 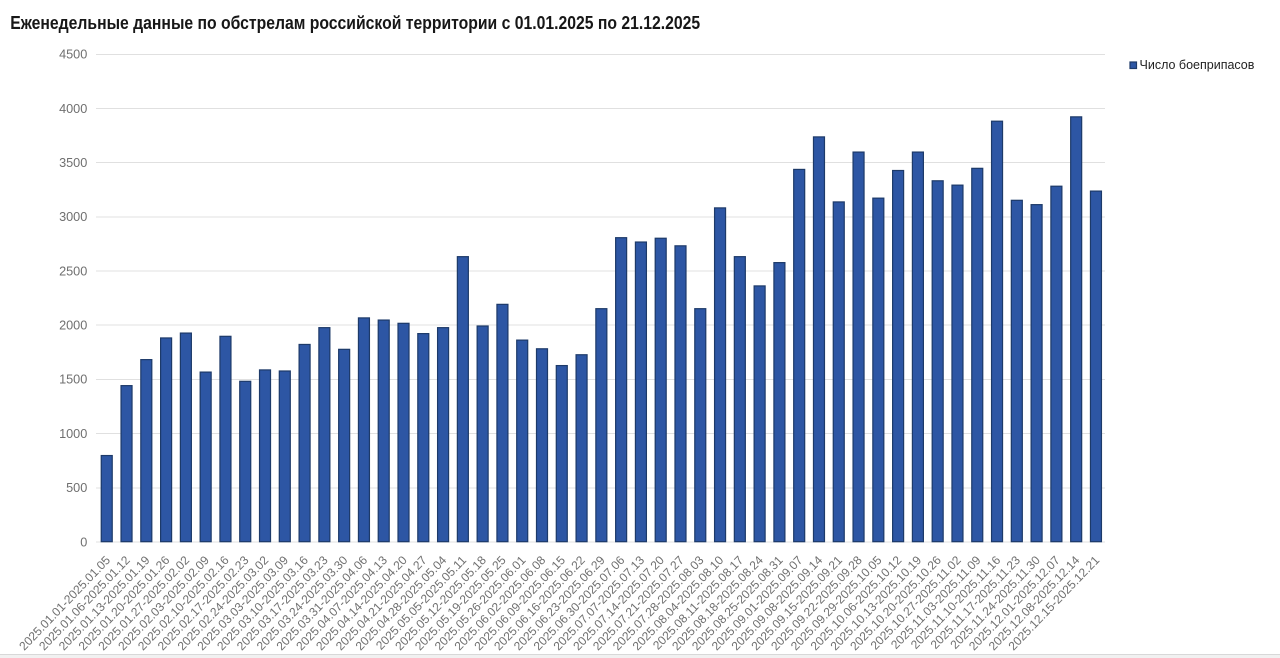 What do you see at coordinates (76, 488) in the screenshot?
I see `svg-text: 500` at bounding box center [76, 488].